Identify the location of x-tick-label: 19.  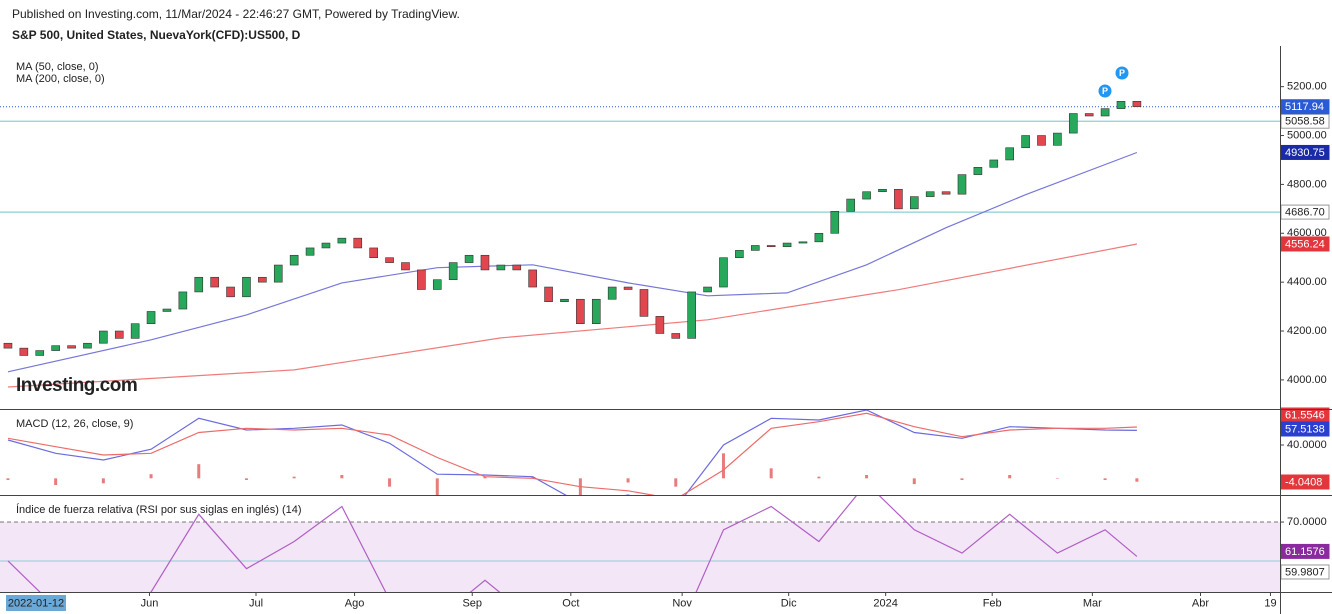
(1270, 603).